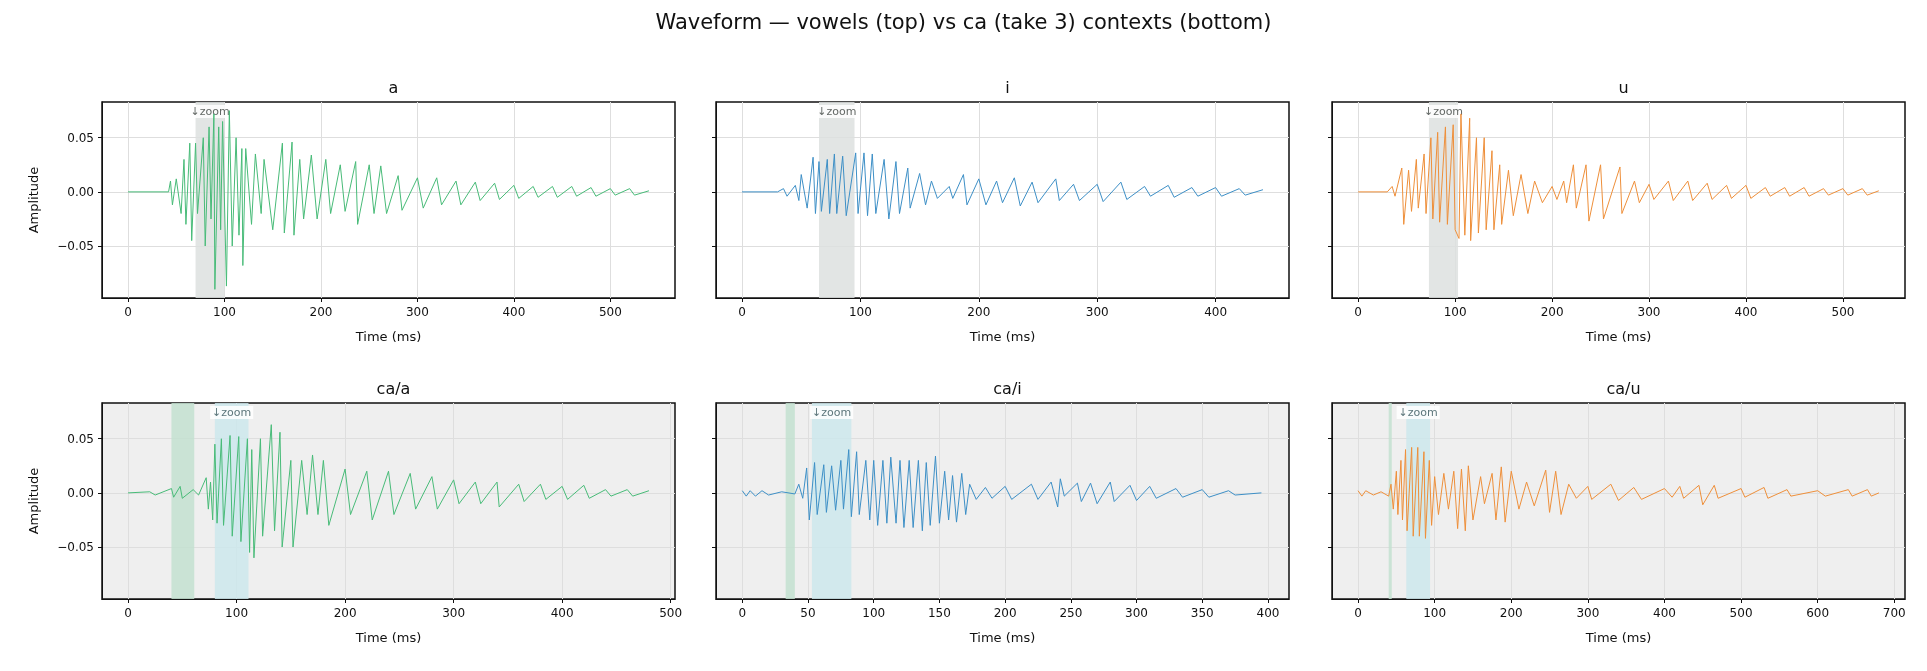 This screenshot has height=671, width=1927. I want to click on x-tick-label: 700, so click(1894, 613).